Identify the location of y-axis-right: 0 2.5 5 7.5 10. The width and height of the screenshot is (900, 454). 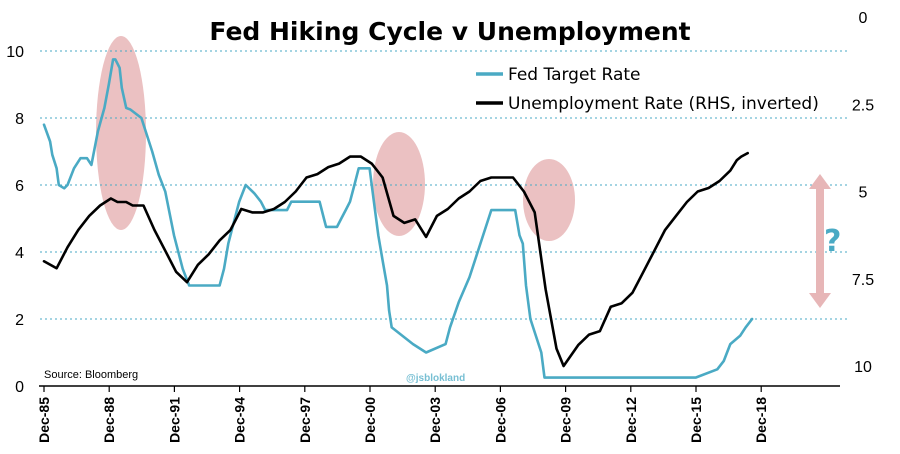
(863, 193).